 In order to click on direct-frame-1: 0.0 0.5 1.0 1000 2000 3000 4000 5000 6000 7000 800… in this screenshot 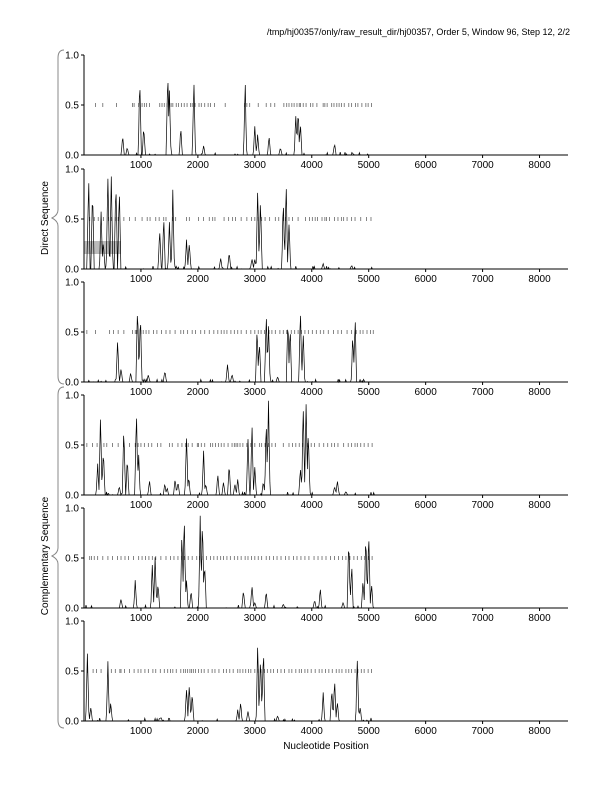, I will do `click(316, 111)`.